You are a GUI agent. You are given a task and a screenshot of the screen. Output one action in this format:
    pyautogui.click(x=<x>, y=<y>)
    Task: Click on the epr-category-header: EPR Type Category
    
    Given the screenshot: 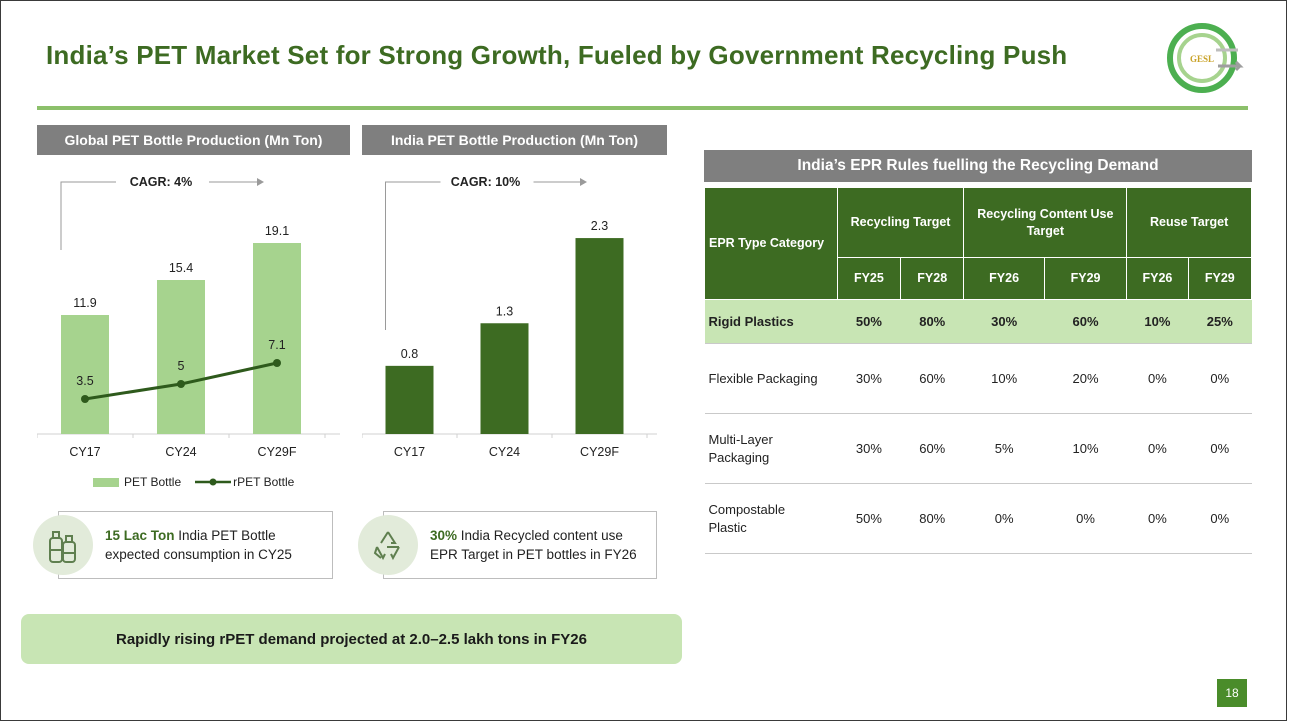 What is the action you would take?
    pyautogui.click(x=771, y=243)
    